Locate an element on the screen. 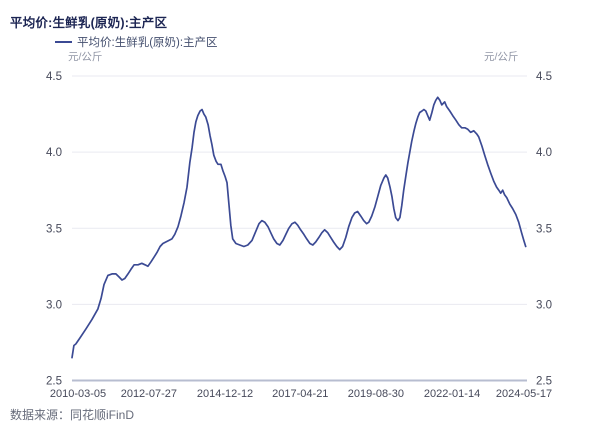 This screenshot has height=439, width=600. svg-text: 2024-05-17 is located at coordinates (524, 394).